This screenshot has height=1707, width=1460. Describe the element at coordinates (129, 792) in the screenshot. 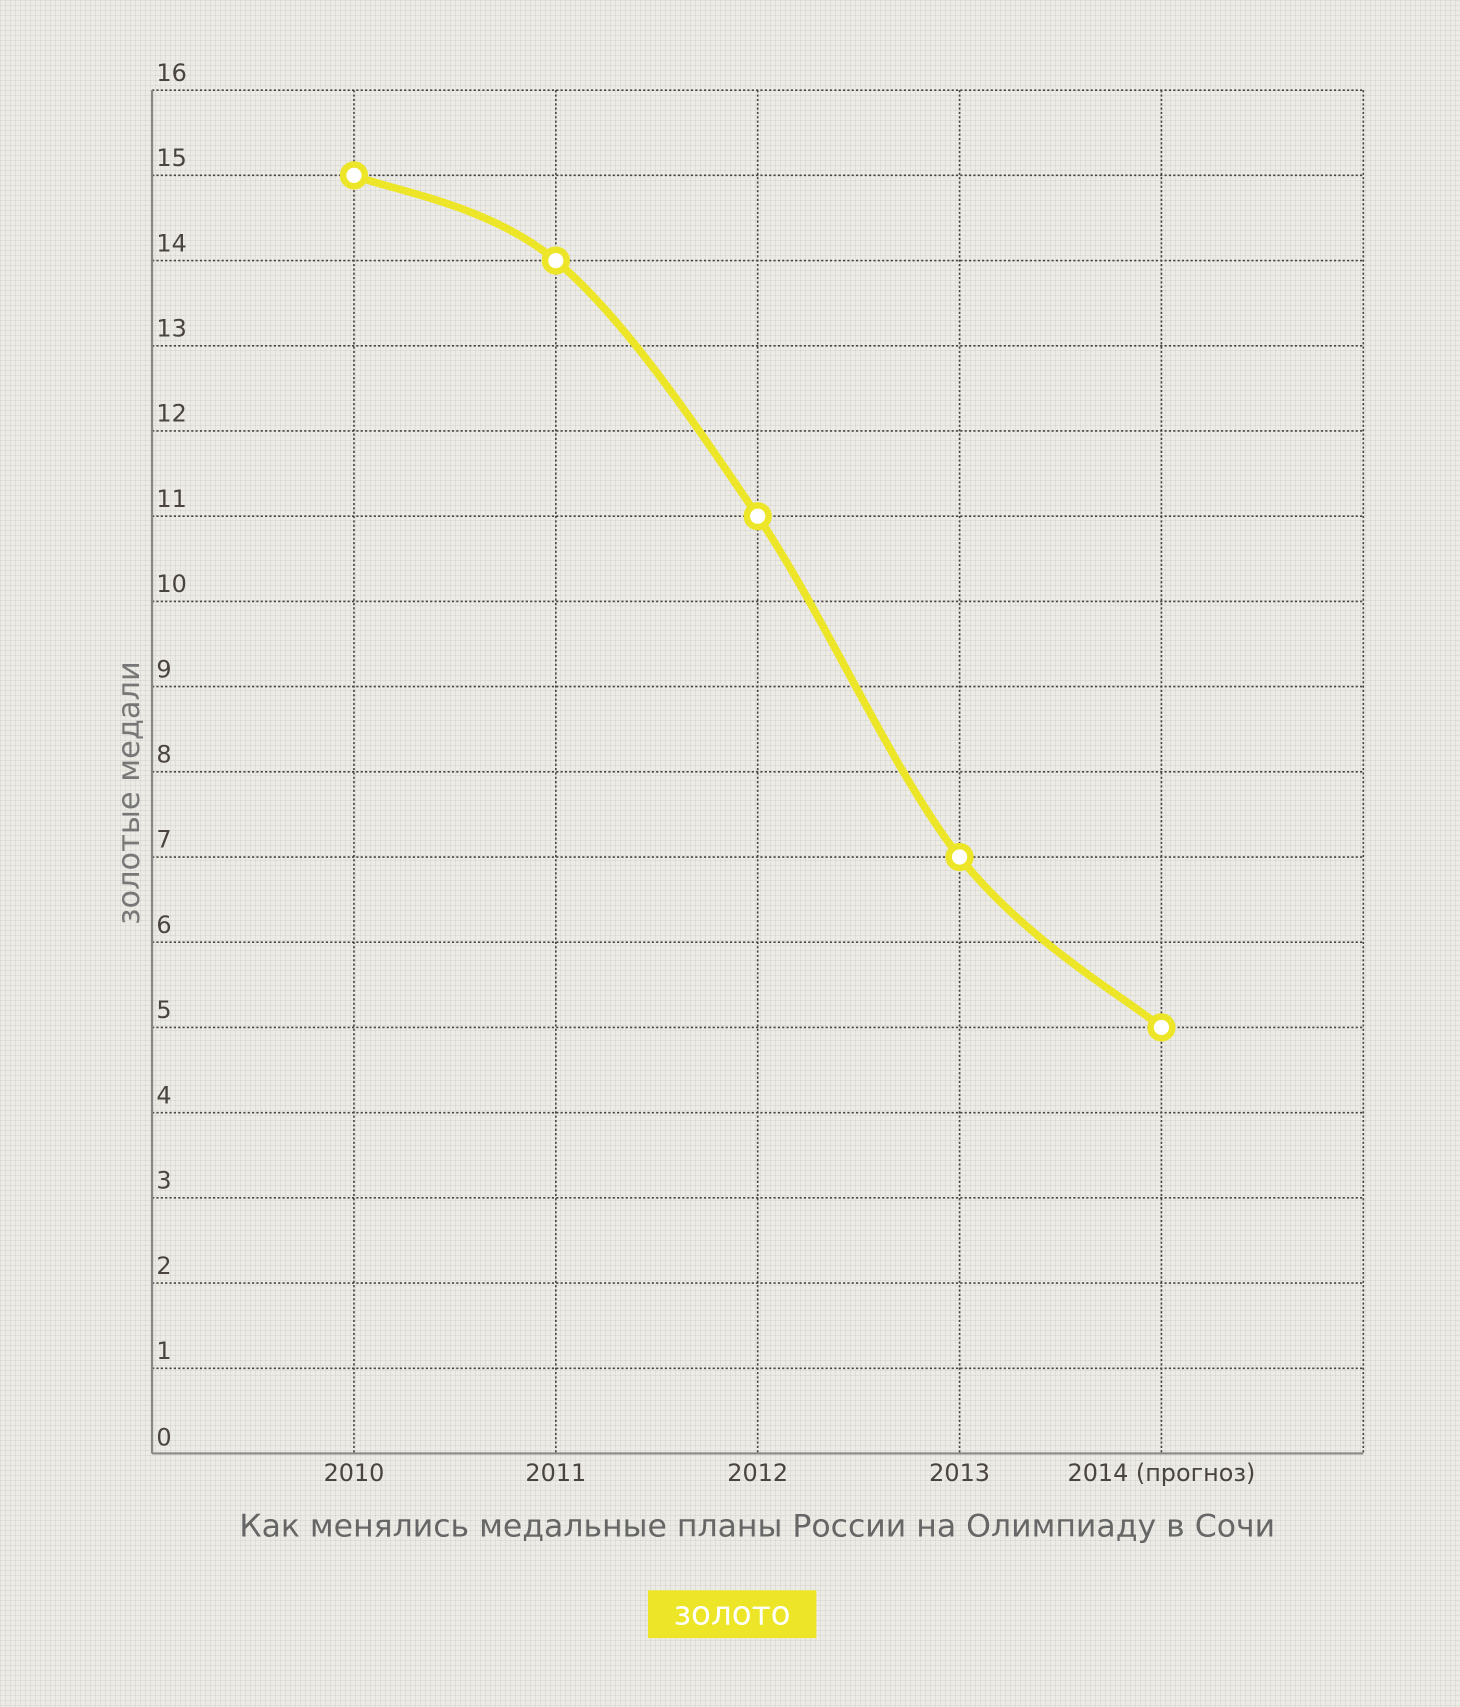

I see `y-axis-label: золотые медали` at that location.